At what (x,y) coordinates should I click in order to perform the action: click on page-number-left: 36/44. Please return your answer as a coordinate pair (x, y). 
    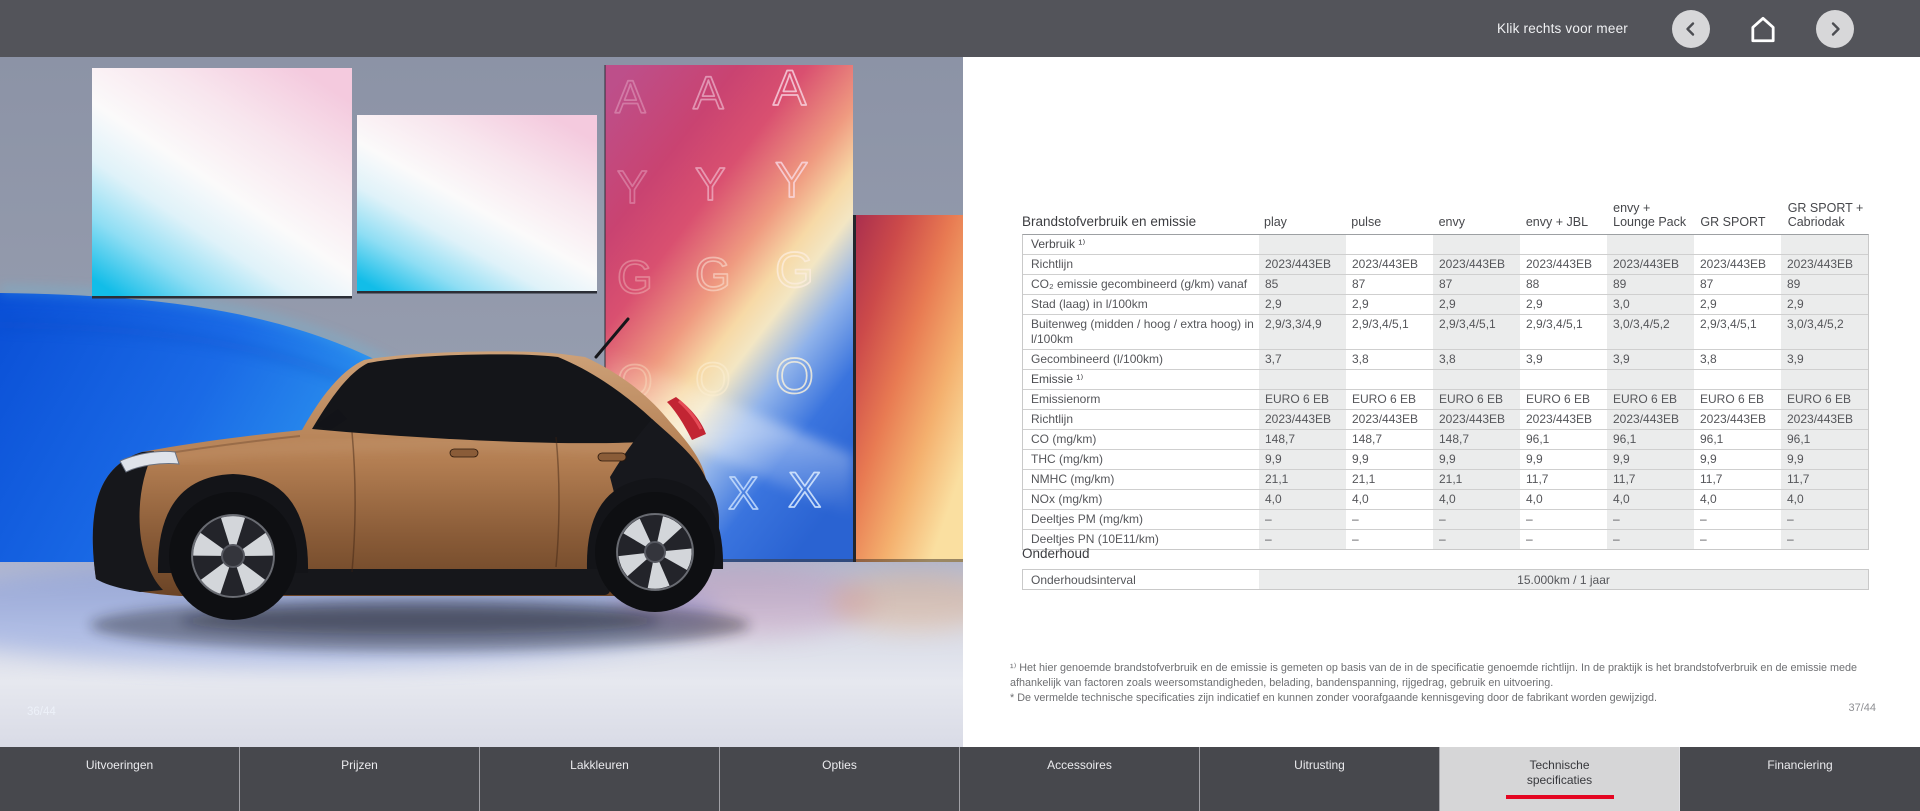
    Looking at the image, I should click on (41, 712).